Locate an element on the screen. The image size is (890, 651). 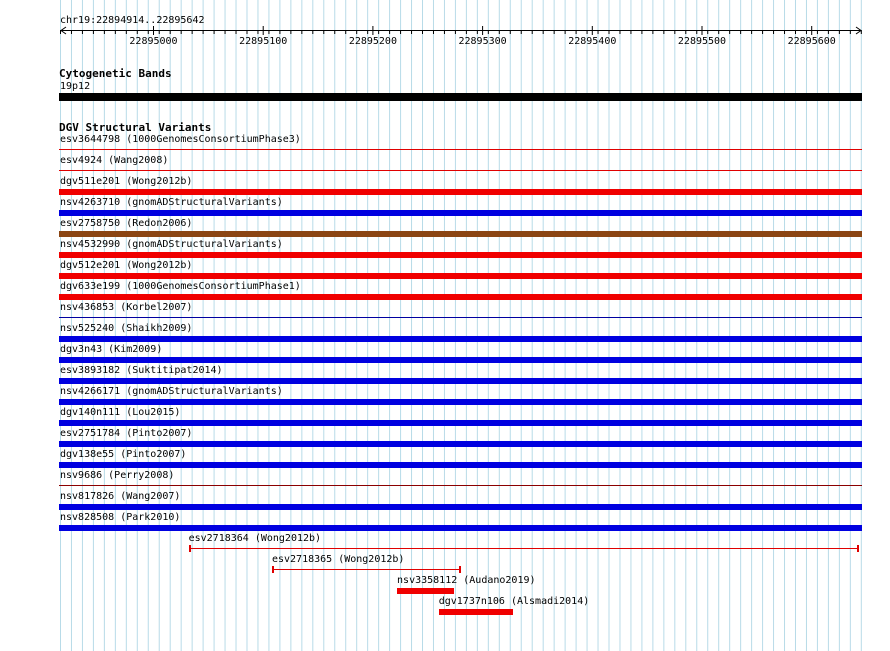
track-label: dgv1737n106 (Alsmadi2014) is located at coordinates (514, 601).